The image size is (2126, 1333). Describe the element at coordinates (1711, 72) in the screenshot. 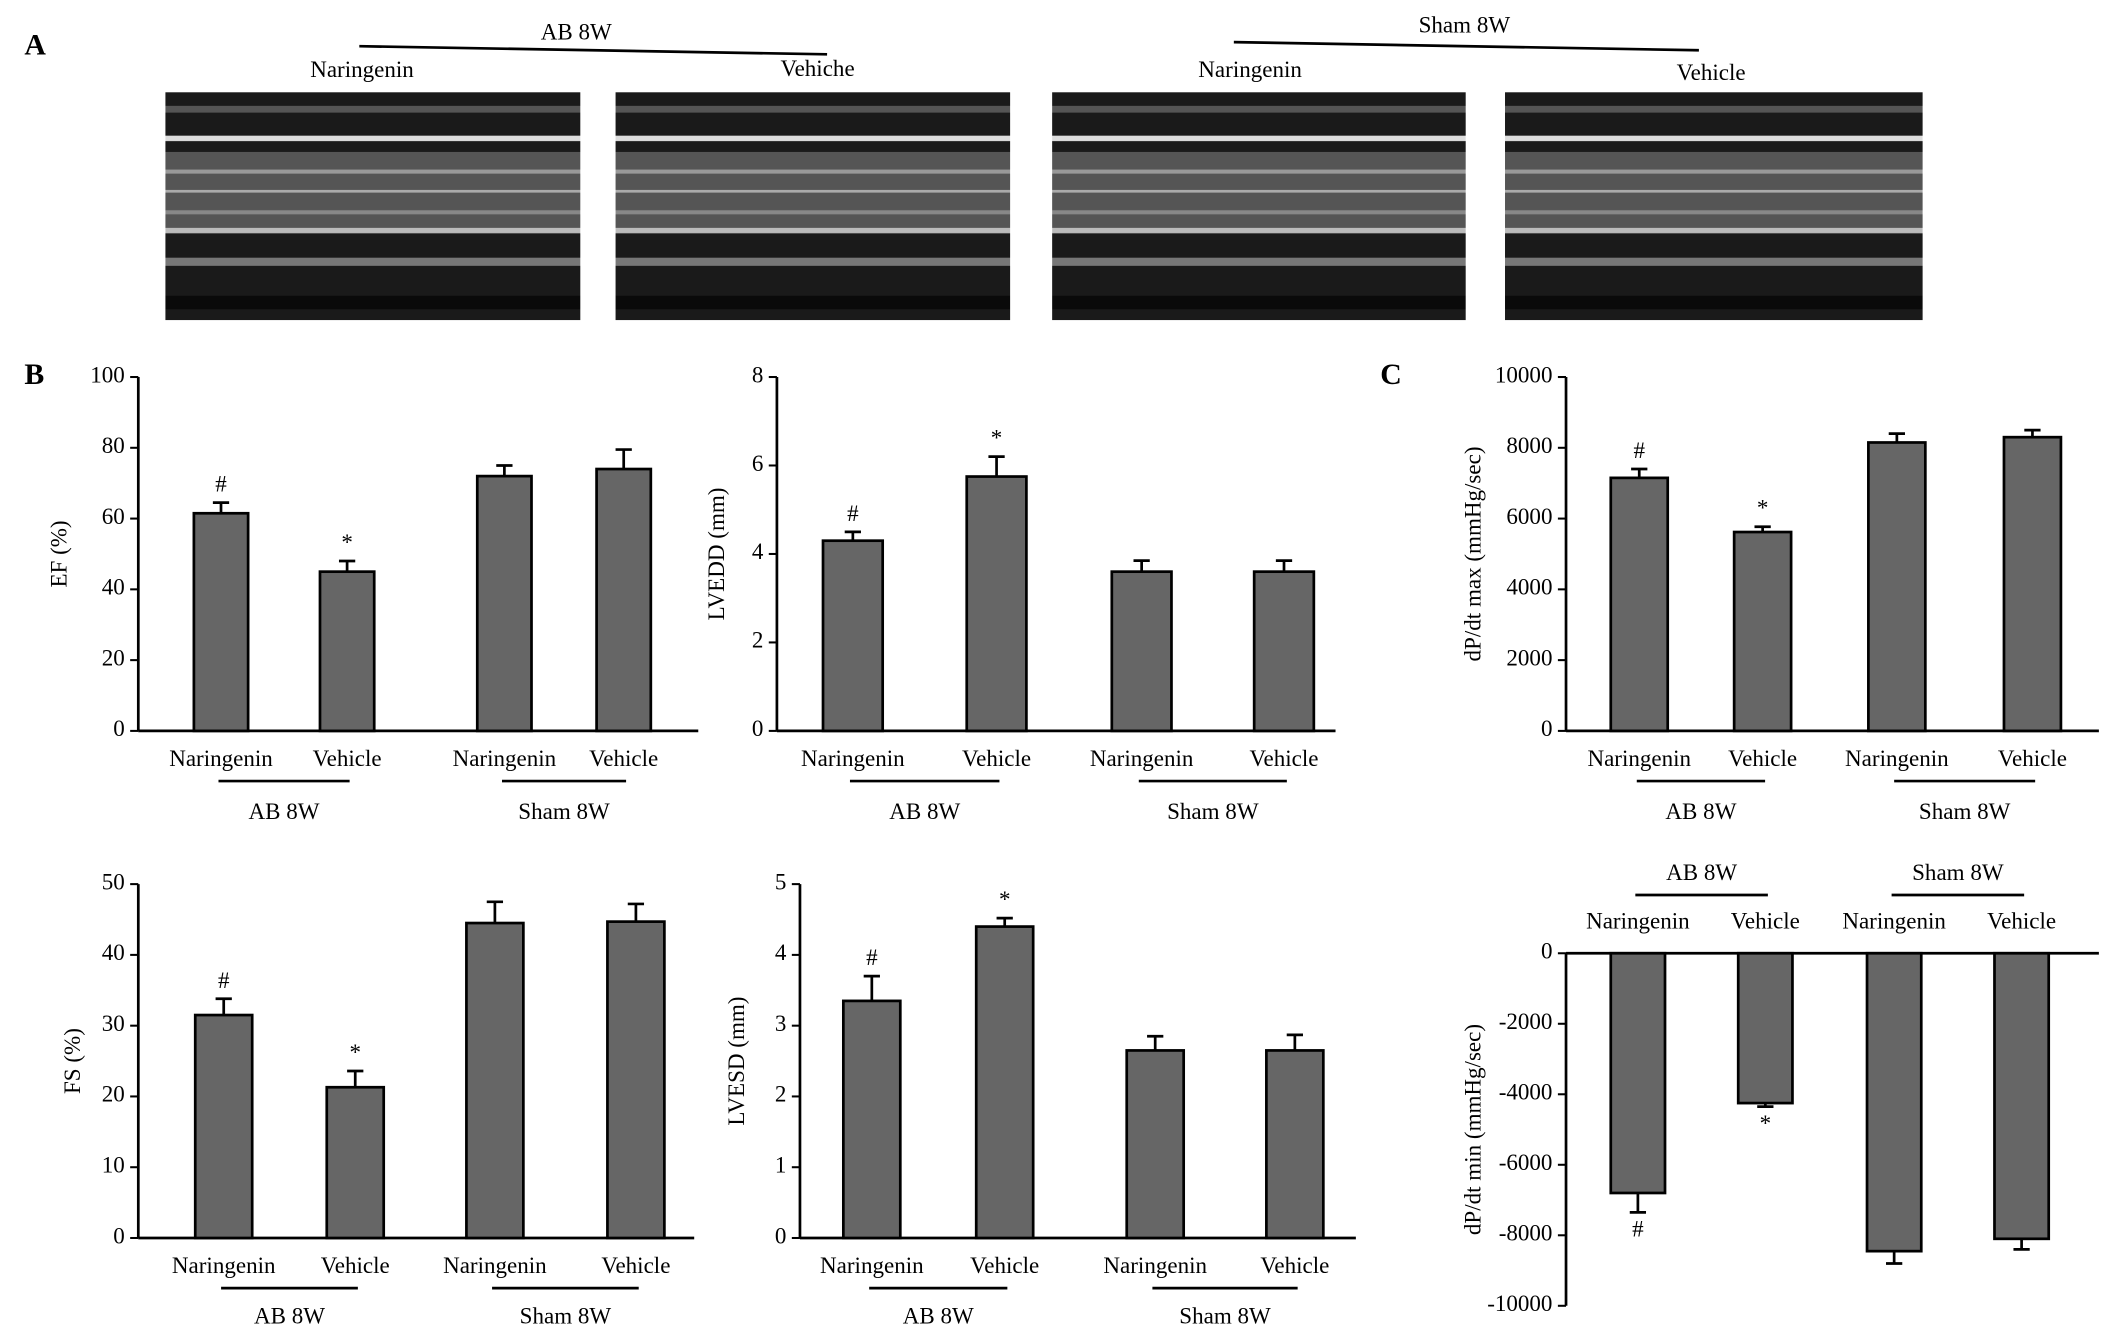

I see `image-label: Vehicle` at that location.